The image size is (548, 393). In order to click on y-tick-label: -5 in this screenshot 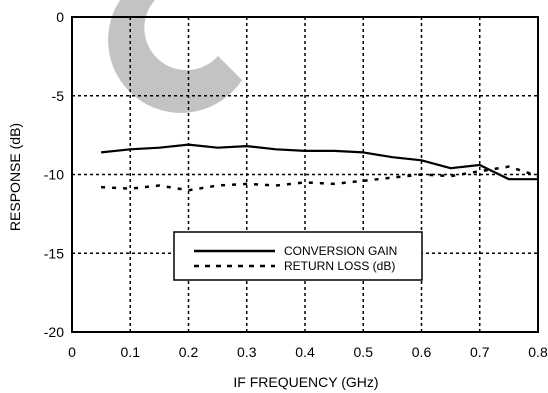, I will do `click(58, 96)`.